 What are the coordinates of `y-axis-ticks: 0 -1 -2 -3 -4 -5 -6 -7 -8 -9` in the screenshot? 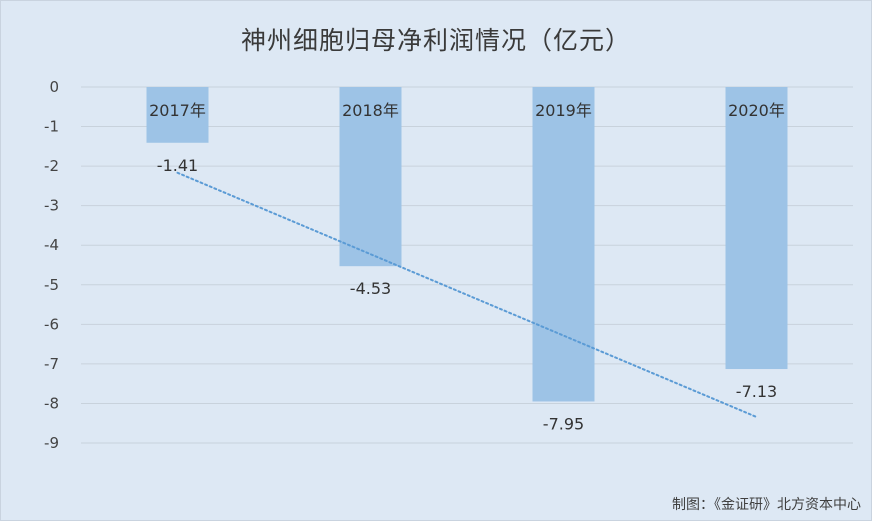 It's located at (51, 265).